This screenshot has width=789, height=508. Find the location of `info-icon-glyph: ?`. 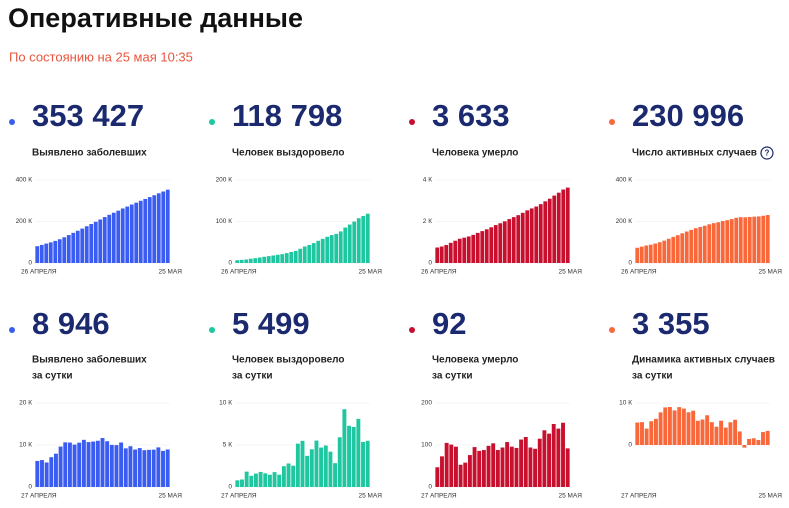

info-icon-glyph: ? is located at coordinates (767, 153).